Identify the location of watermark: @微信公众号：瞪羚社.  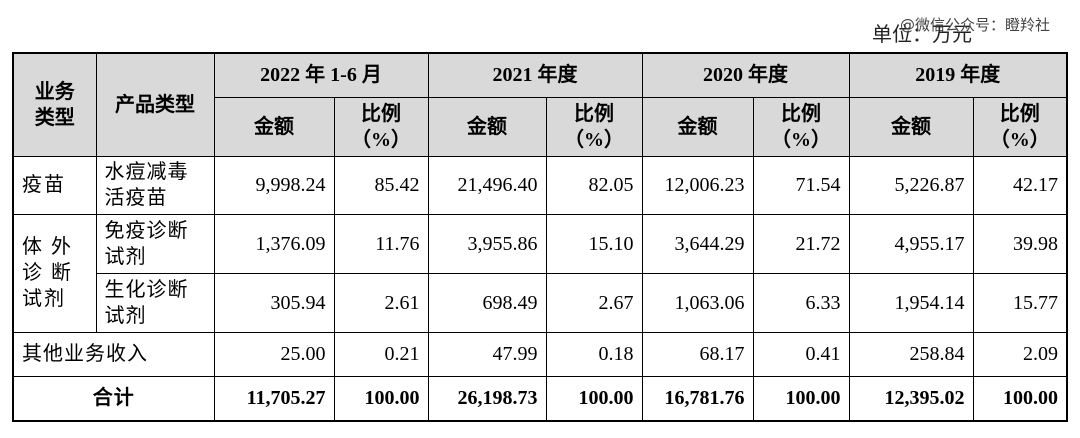
(975, 25).